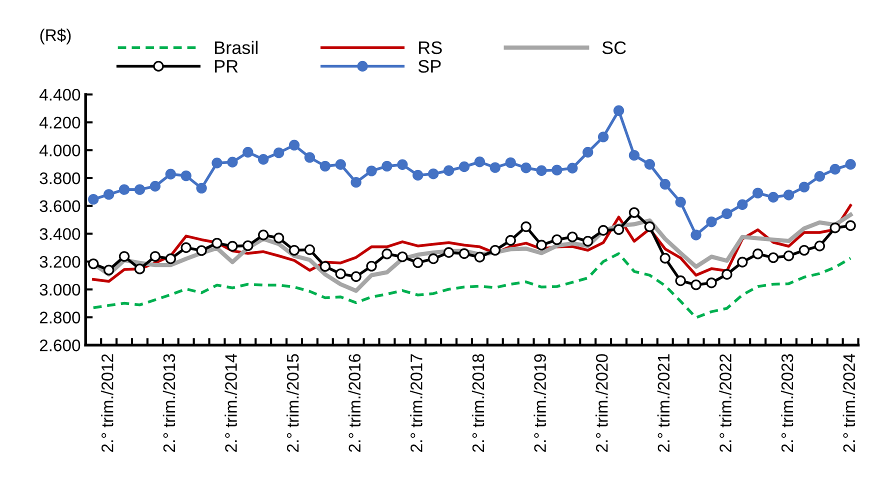  Describe the element at coordinates (60, 290) in the screenshot. I see `y-tick-label: 3.000` at that location.